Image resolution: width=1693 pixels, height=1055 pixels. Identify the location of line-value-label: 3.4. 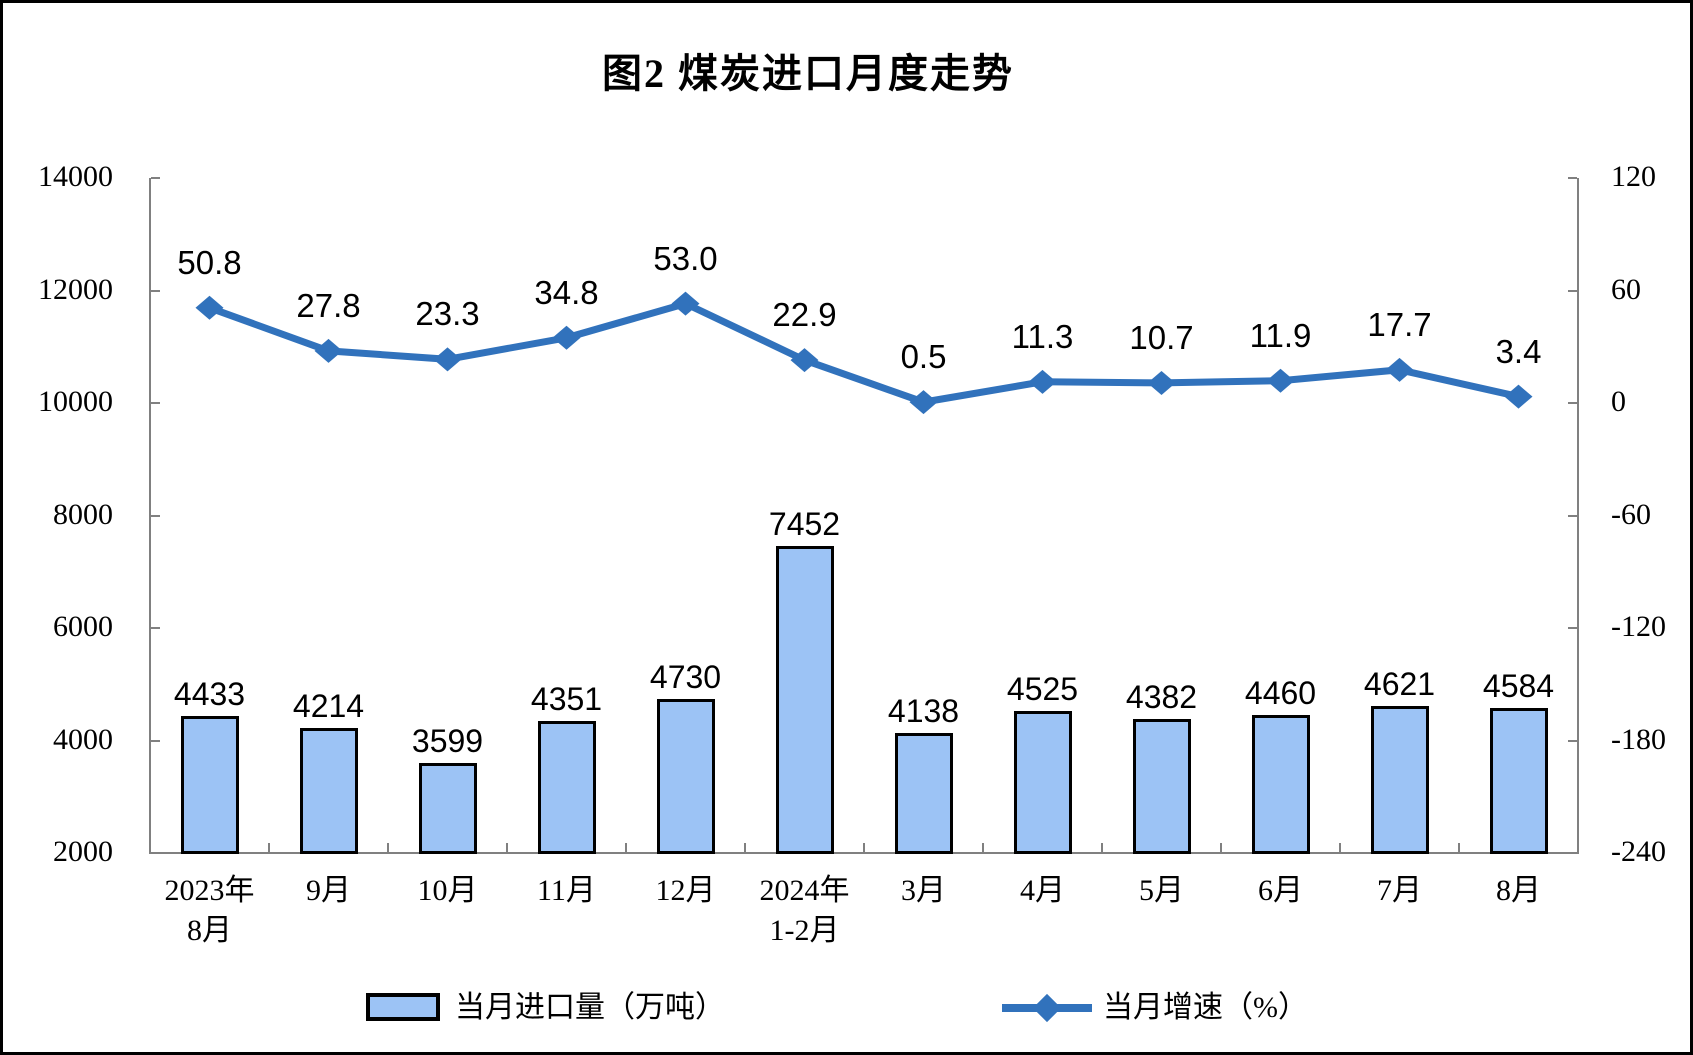
(1518, 351).